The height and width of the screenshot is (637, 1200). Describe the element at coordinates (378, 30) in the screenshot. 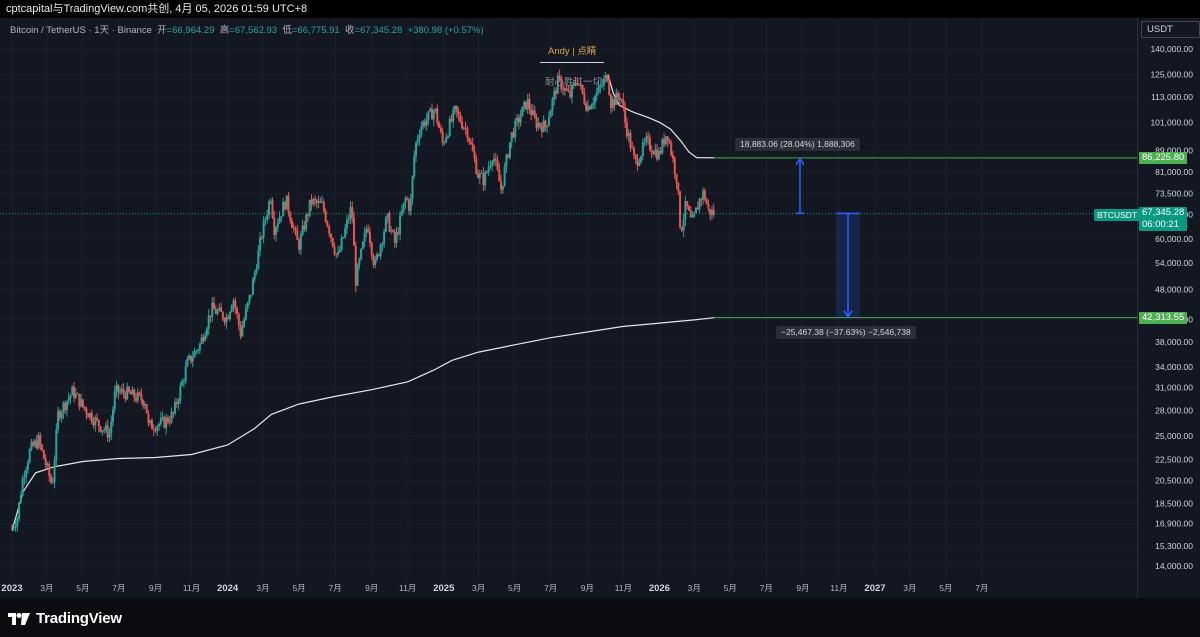

I see `close-value: =67,345.28` at that location.